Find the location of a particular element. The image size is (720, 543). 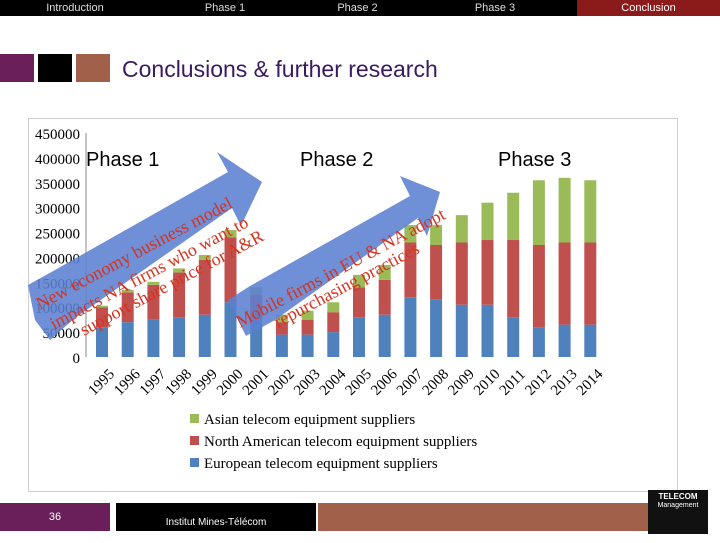

x-tick-label: 1995 is located at coordinates (102, 382).